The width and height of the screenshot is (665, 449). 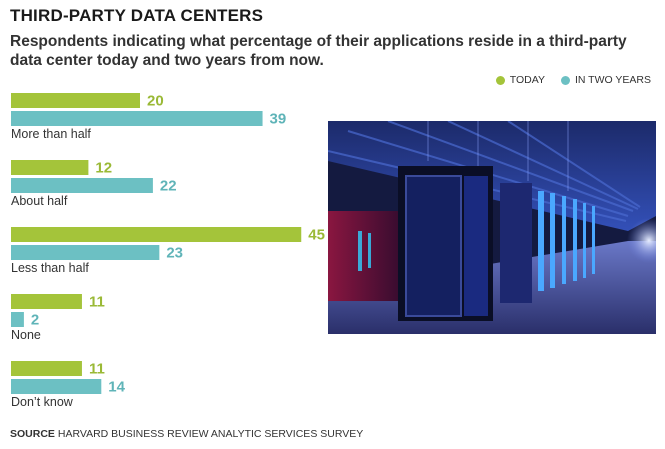 I want to click on value-label-today-4: 11, so click(x=97, y=302).